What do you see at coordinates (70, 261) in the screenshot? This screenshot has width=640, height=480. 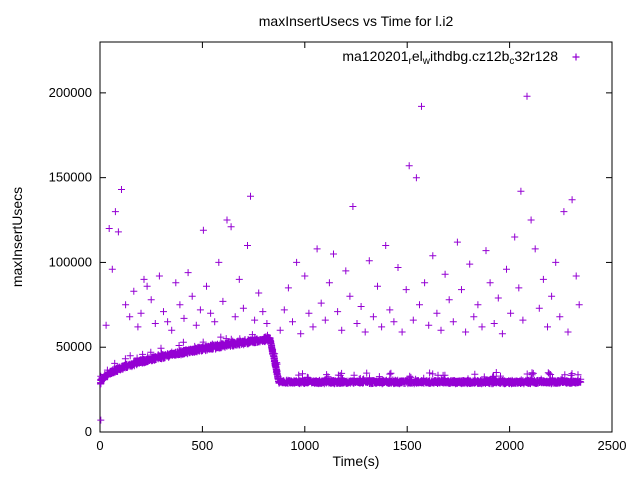 I see `y-tick-label: 100000` at bounding box center [70, 261].